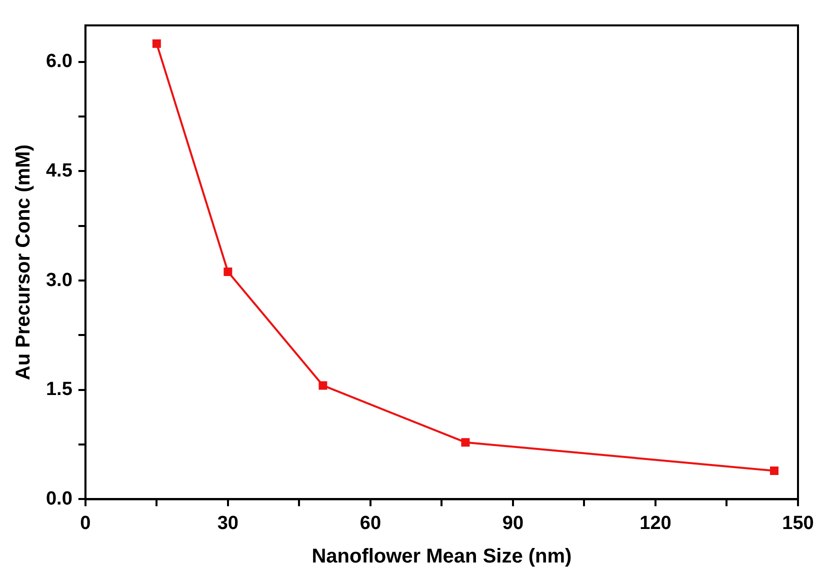  Describe the element at coordinates (23, 262) in the screenshot. I see `y-axis-title: Au Precursor Conc (mM)` at that location.